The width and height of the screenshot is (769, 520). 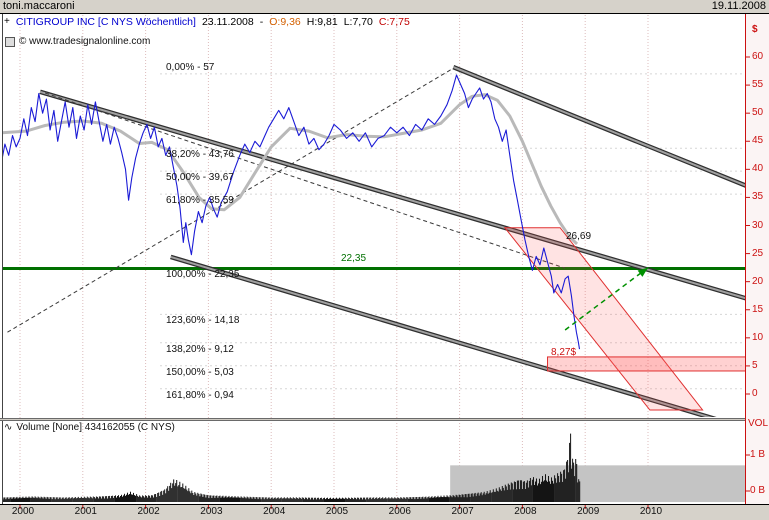 What do you see at coordinates (372, 419) in the screenshot?
I see `pane-splitter` at bounding box center [372, 419].